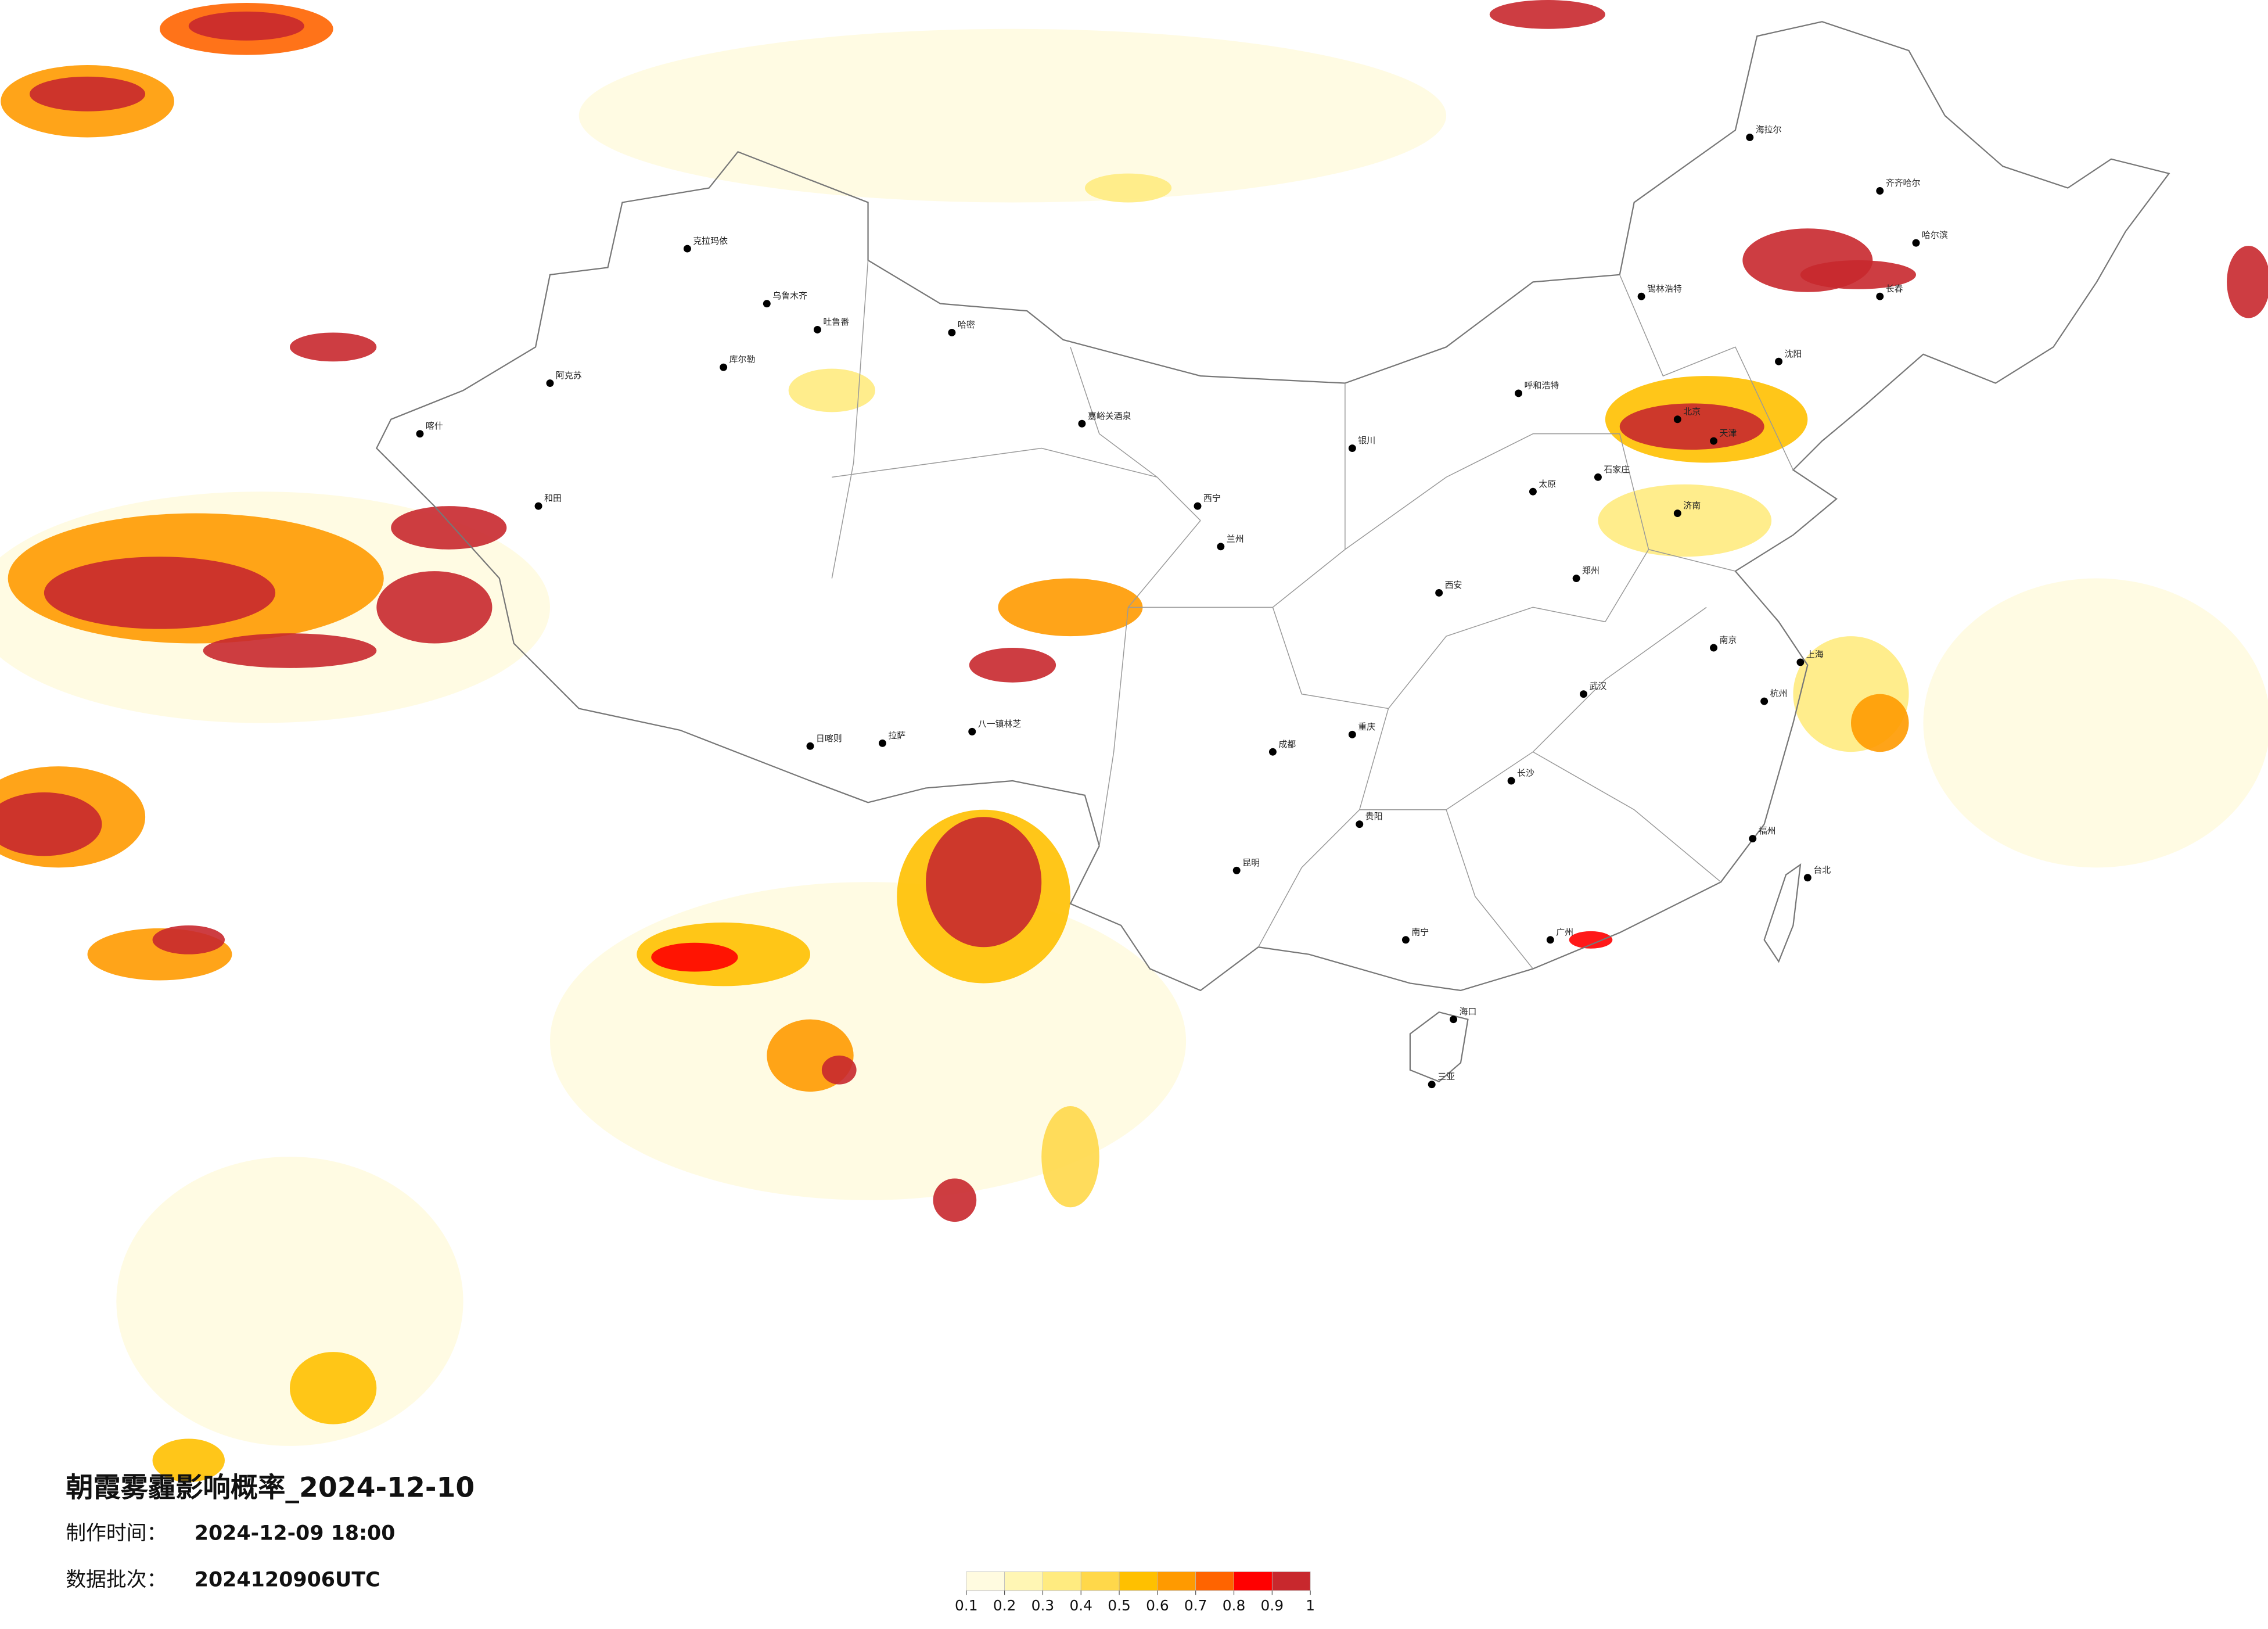  I want to click on city-label: 石家庄, so click(1617, 469).